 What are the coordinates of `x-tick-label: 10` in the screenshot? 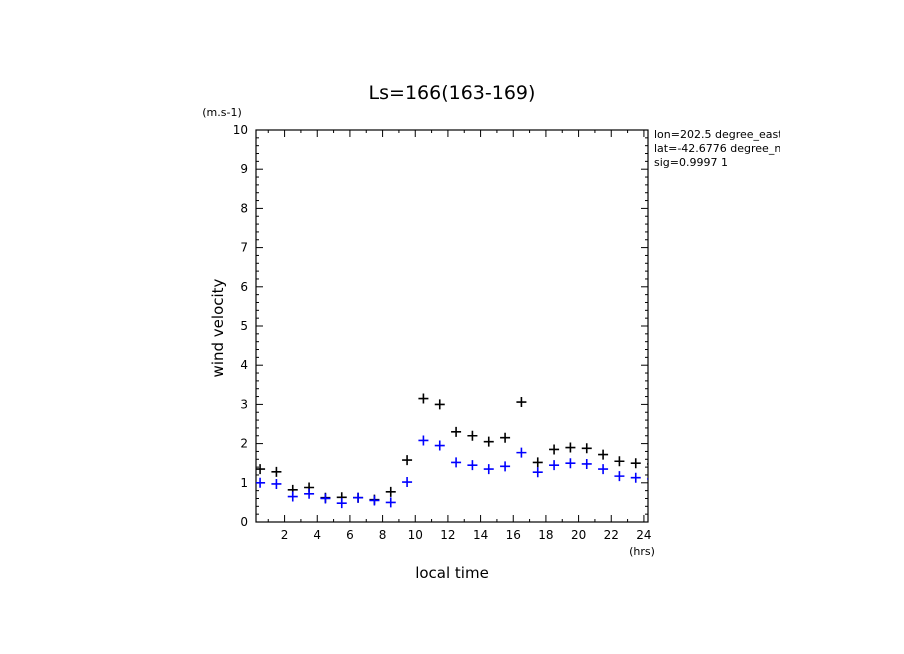 It's located at (415, 535).